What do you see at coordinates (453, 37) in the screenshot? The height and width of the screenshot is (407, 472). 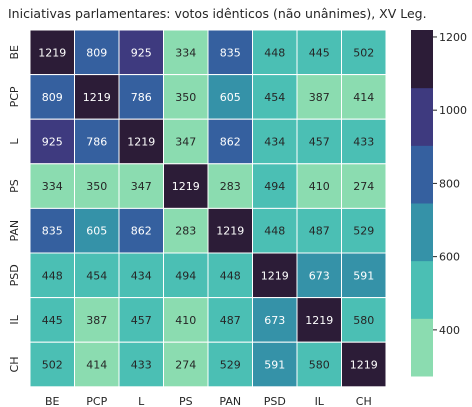 I see `colorbar-tick-label: 1200` at bounding box center [453, 37].